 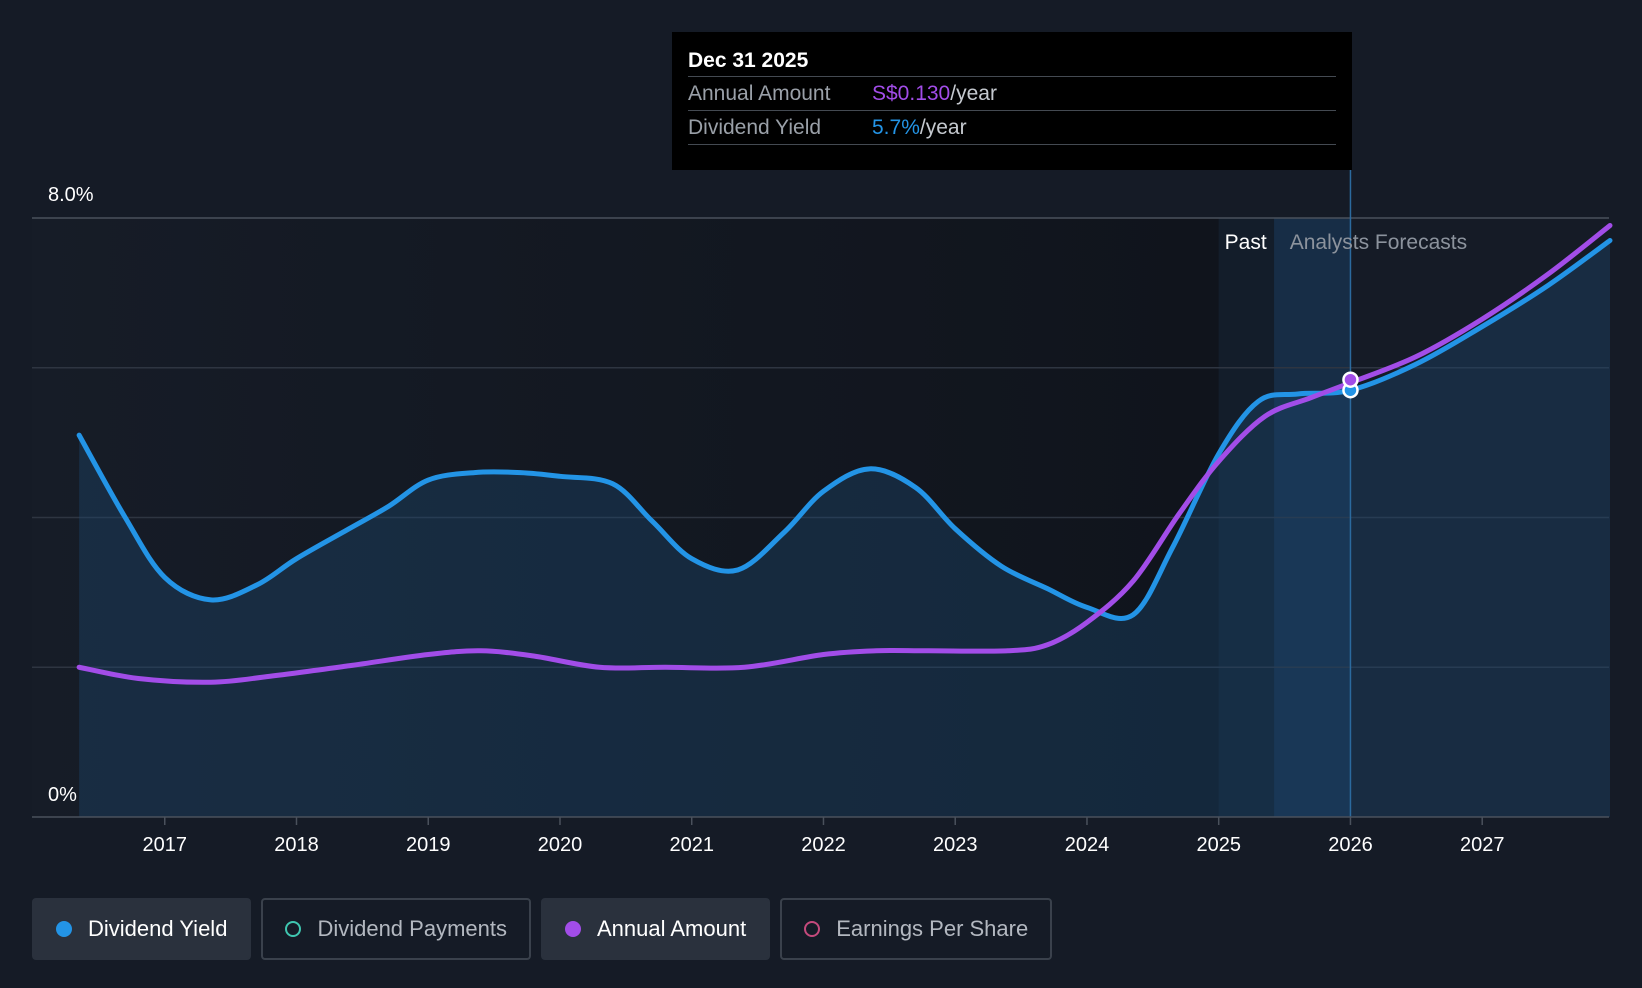 I want to click on tooltip-yield-suffix: /year, so click(x=943, y=127).